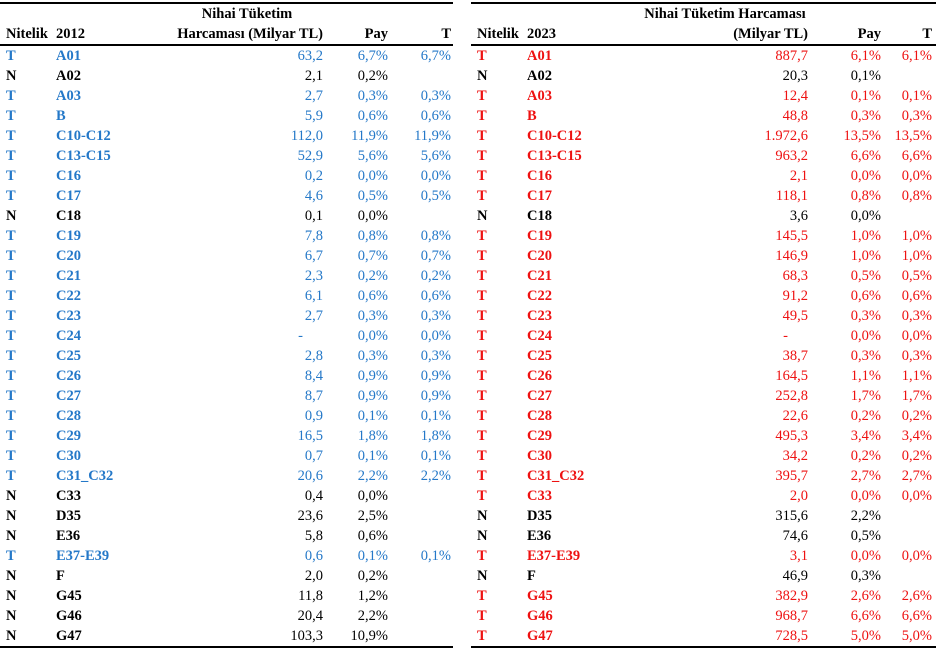  I want to click on value-cell: 22,6, so click(795, 416).